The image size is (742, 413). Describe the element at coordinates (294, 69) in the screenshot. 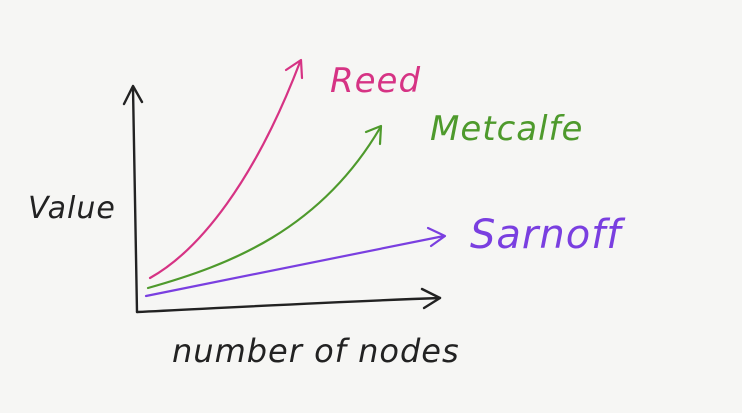

I see `reed-arrowhead` at that location.